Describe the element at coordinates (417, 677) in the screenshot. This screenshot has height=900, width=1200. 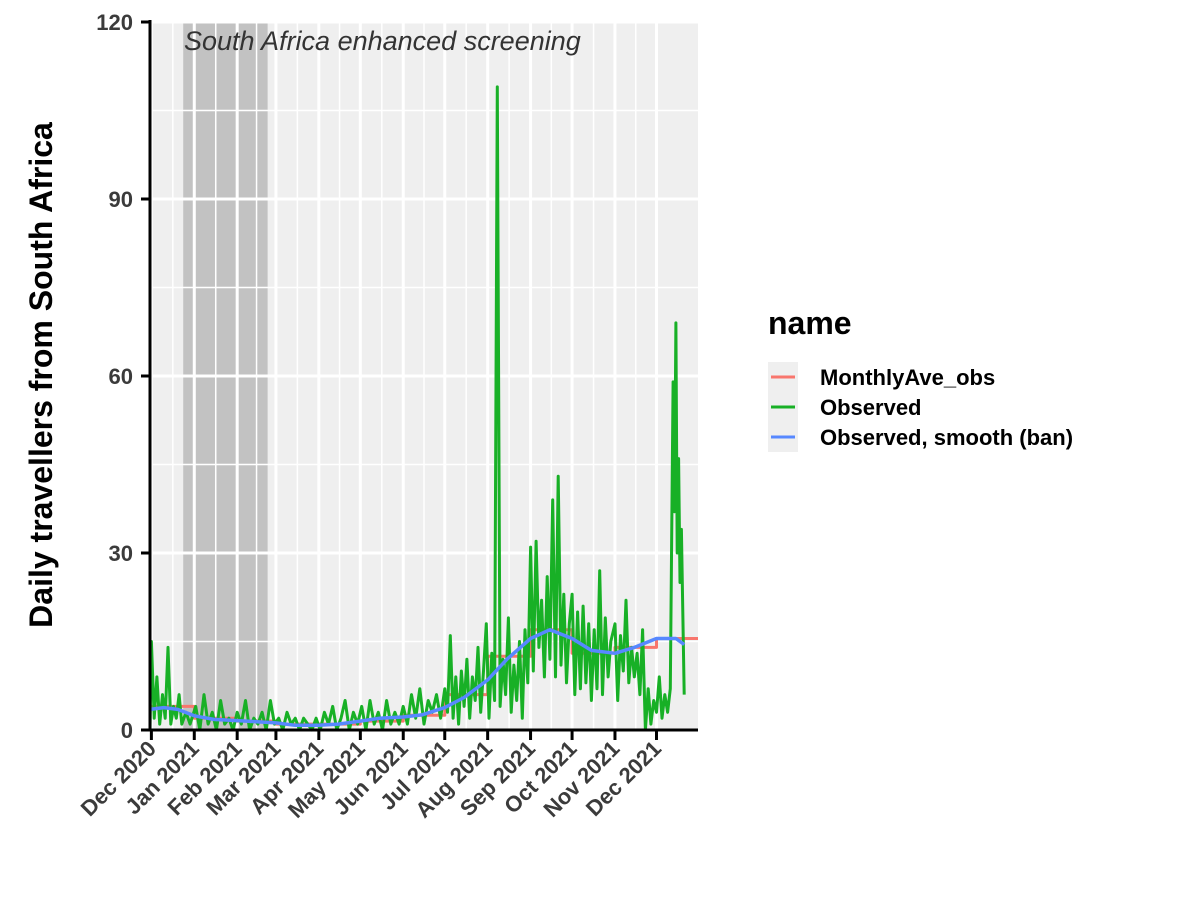
I see `series-line-observed-smooth-ban` at that location.